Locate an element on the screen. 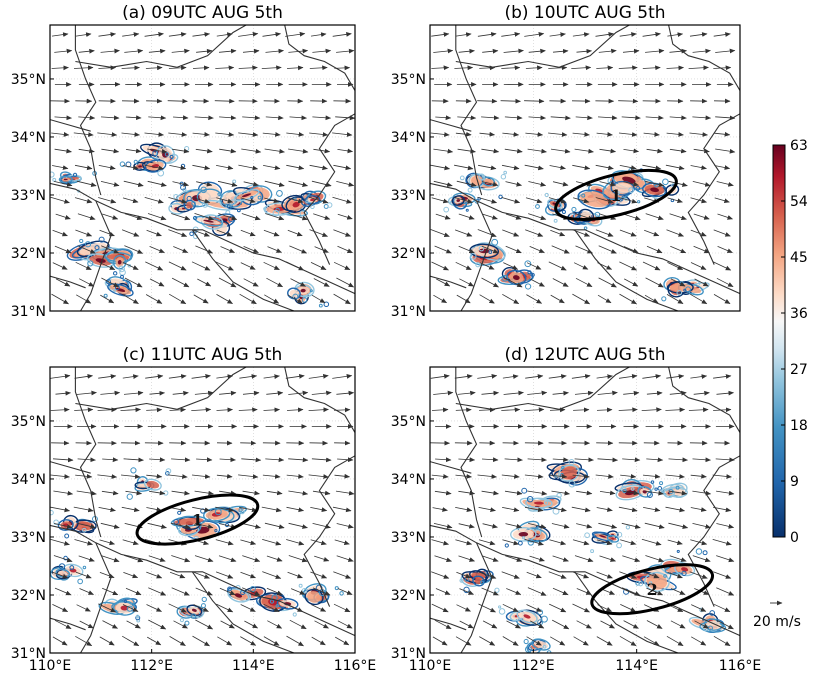  y-tick-label: 33°N is located at coordinates (28, 196).